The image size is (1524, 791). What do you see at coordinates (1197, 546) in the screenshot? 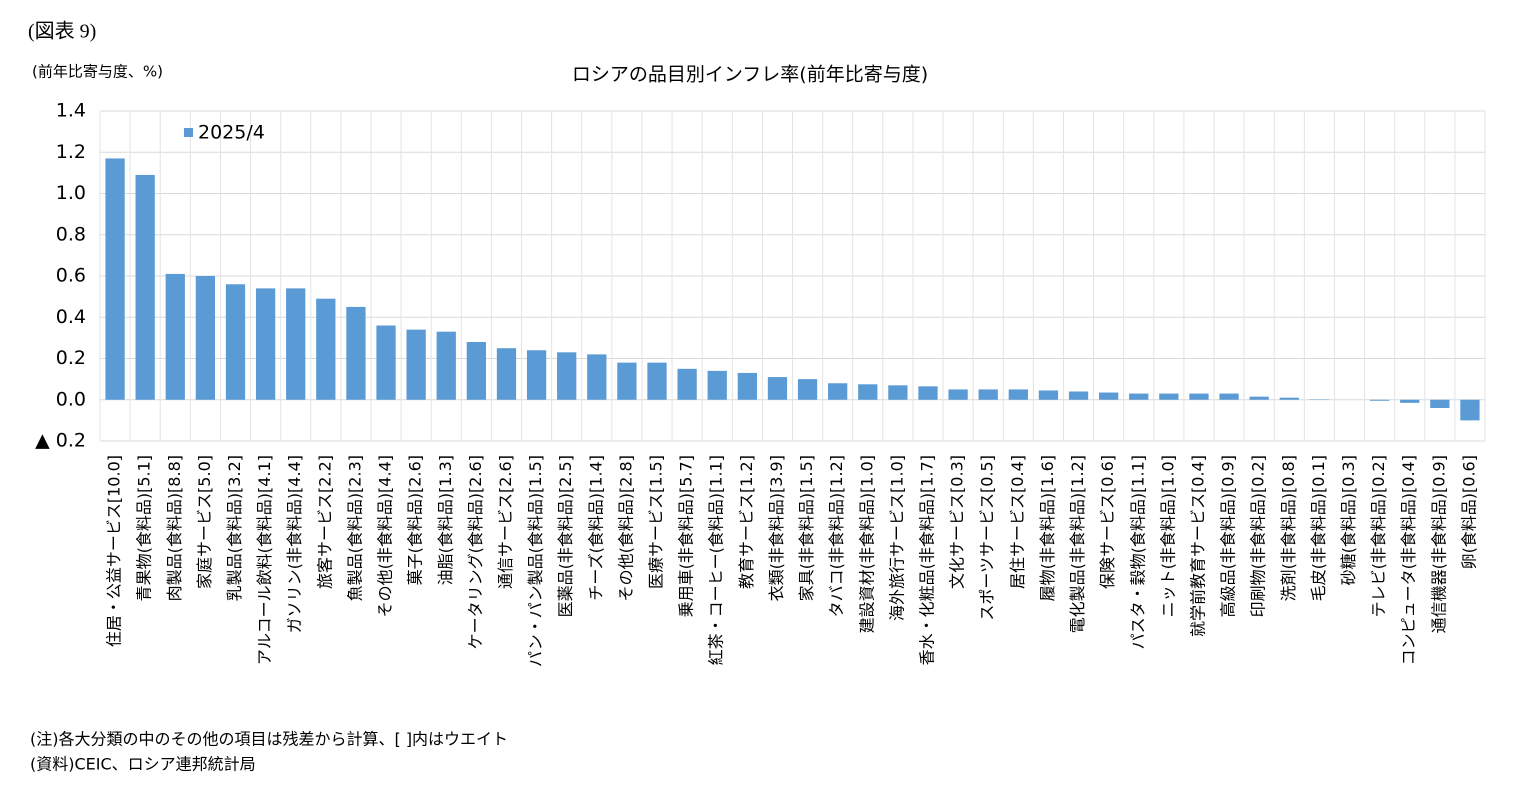
I see `x-tick-label: 就学前教育サービス[0.4]` at bounding box center [1197, 546].